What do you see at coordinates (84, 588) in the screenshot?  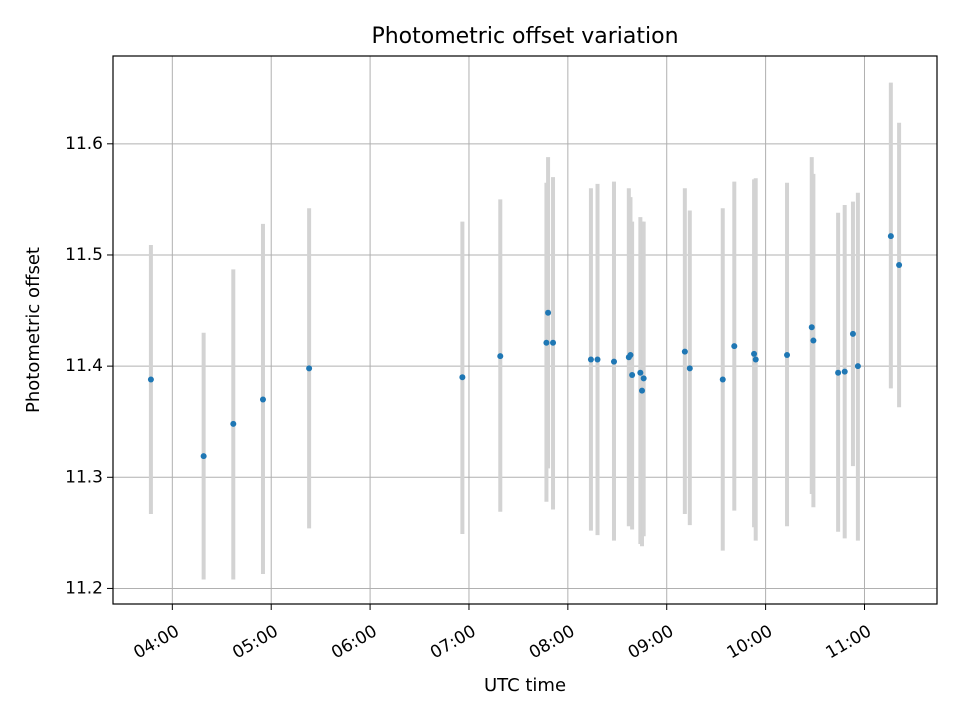 I see `y-tick-label: 11.2` at bounding box center [84, 588].